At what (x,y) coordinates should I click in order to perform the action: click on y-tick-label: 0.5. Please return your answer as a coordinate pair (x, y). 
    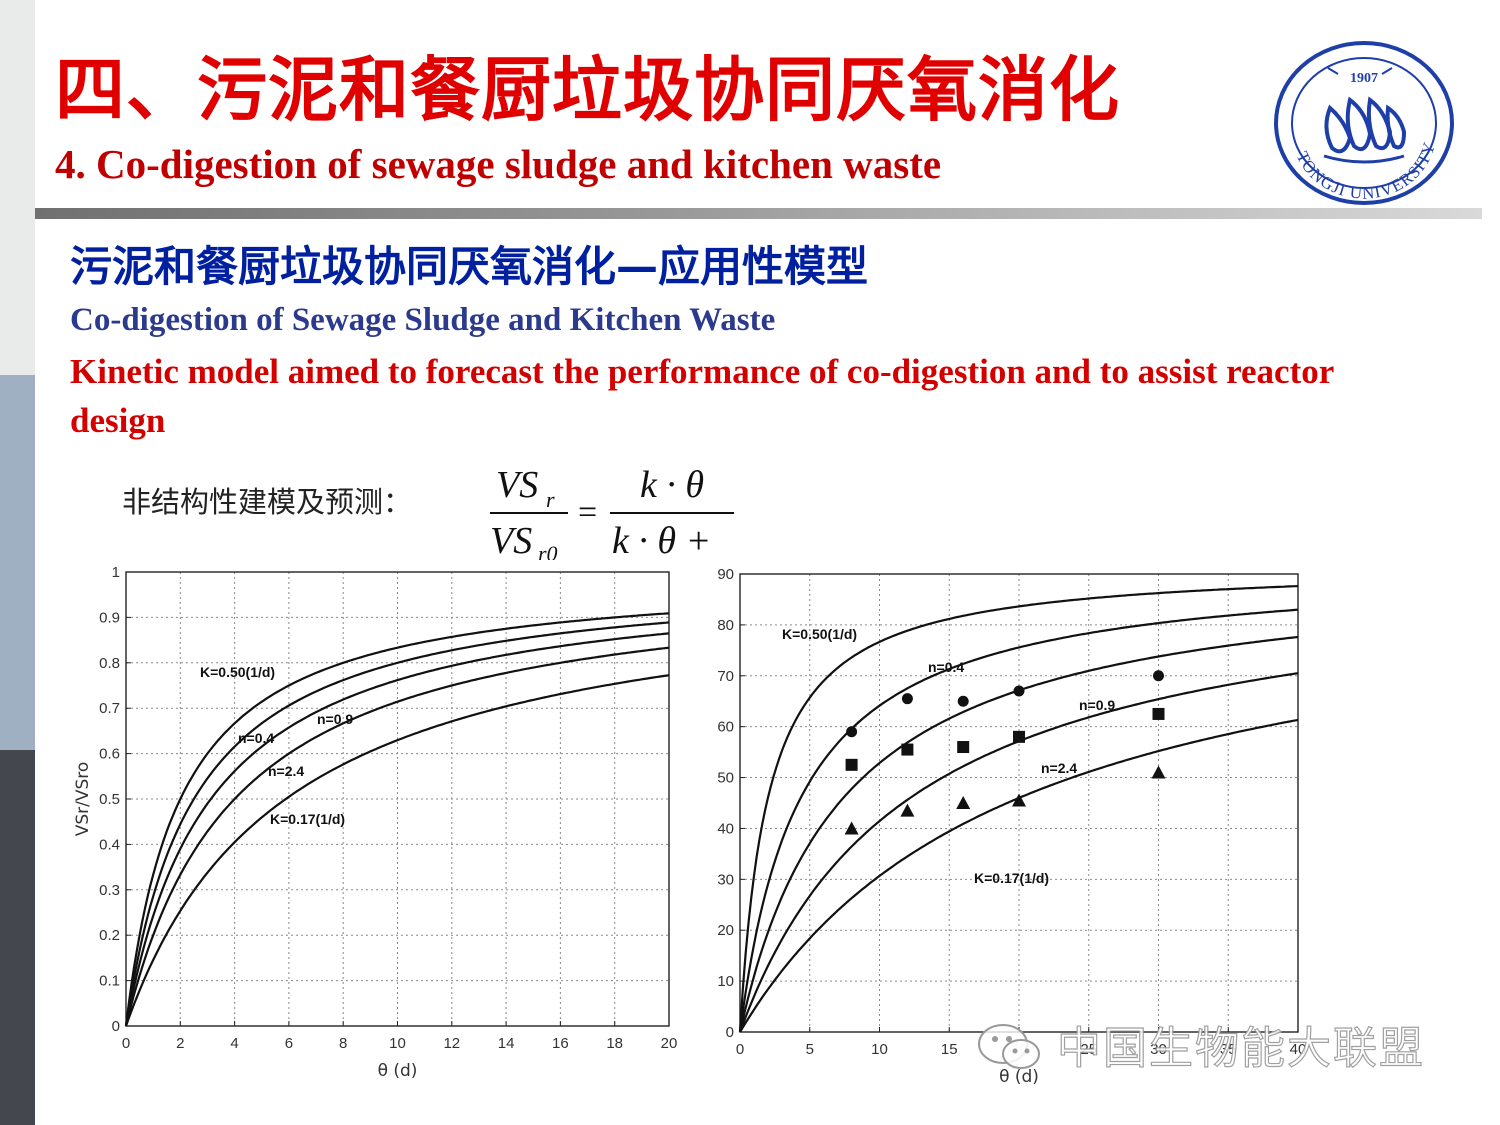
    Looking at the image, I should click on (109, 799).